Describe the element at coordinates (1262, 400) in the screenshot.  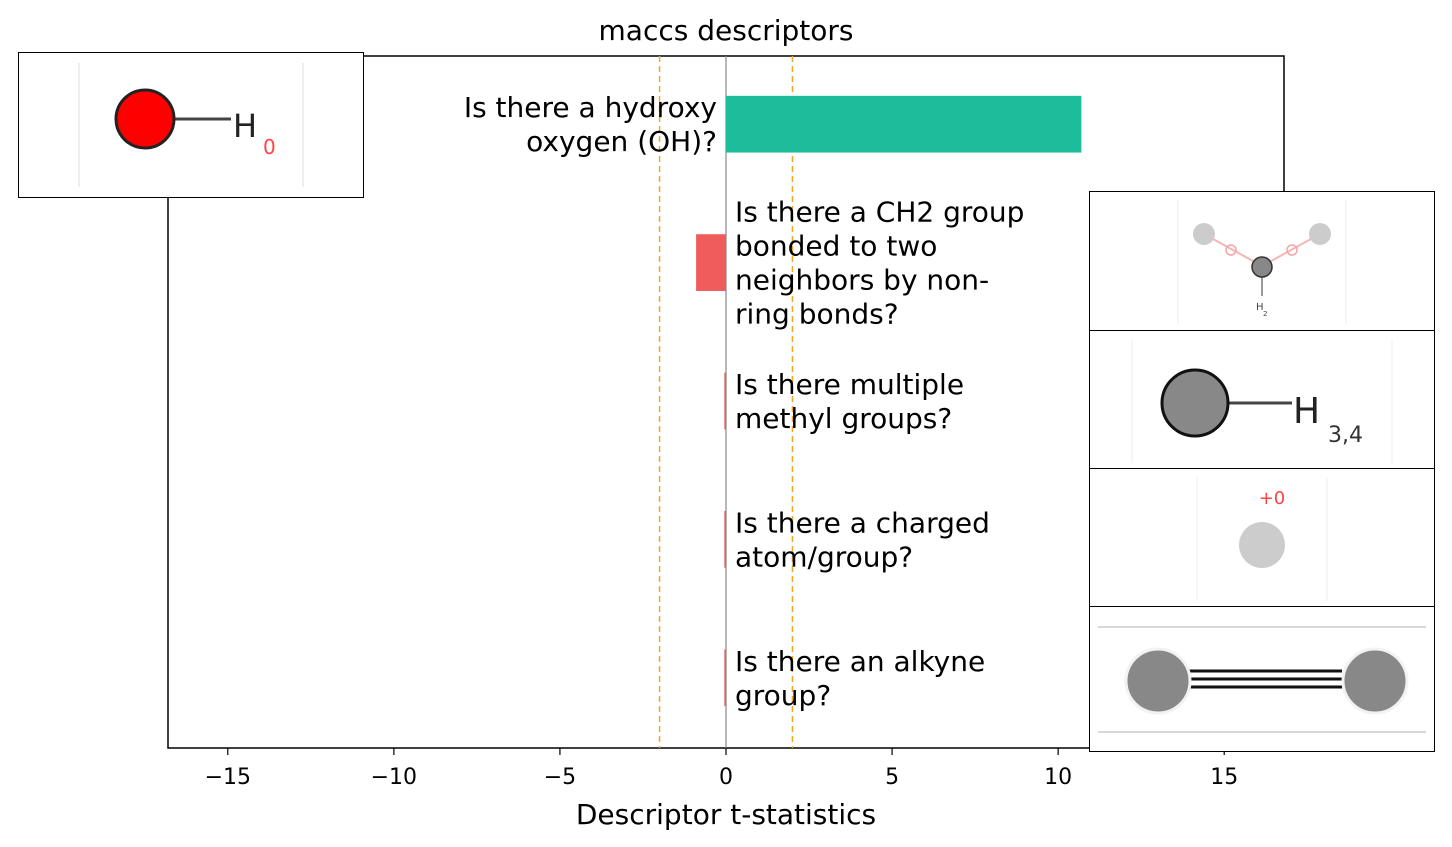
I see `molecule-methyl-image: H 3,4` at that location.